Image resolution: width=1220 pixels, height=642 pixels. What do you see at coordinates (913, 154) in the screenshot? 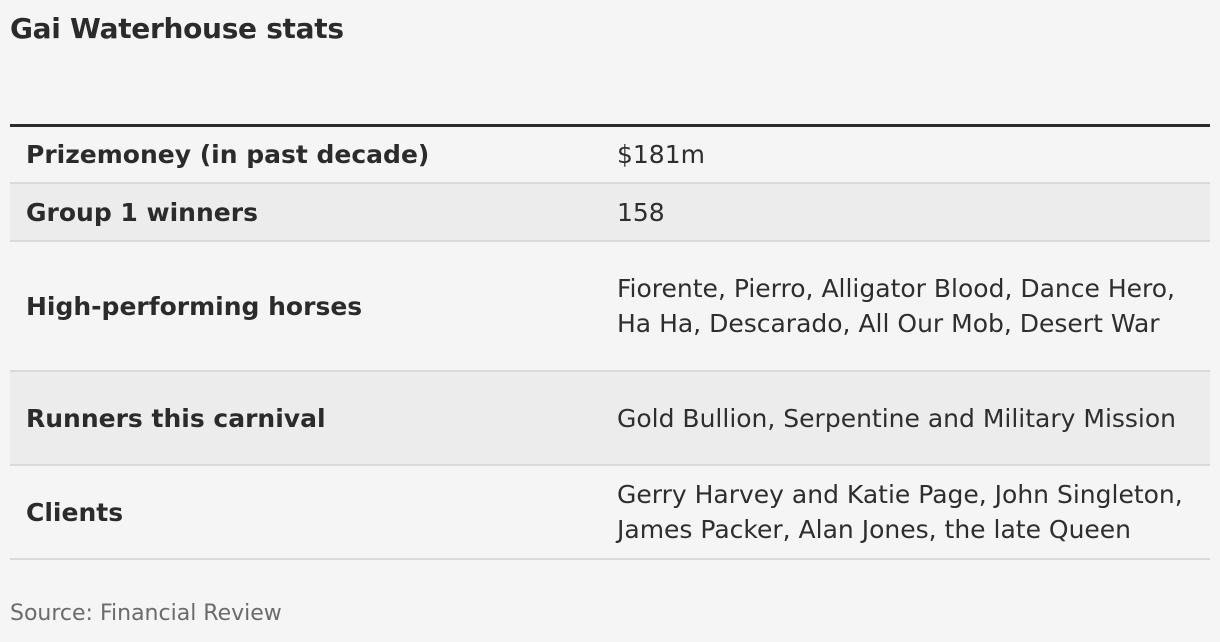
I see `row-value: $181m` at bounding box center [913, 154].